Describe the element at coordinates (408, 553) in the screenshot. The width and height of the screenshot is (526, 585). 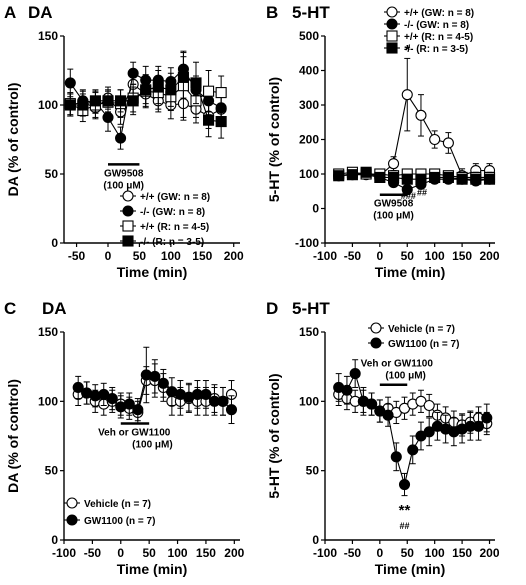
I see `x-tick-label: 50` at that location.